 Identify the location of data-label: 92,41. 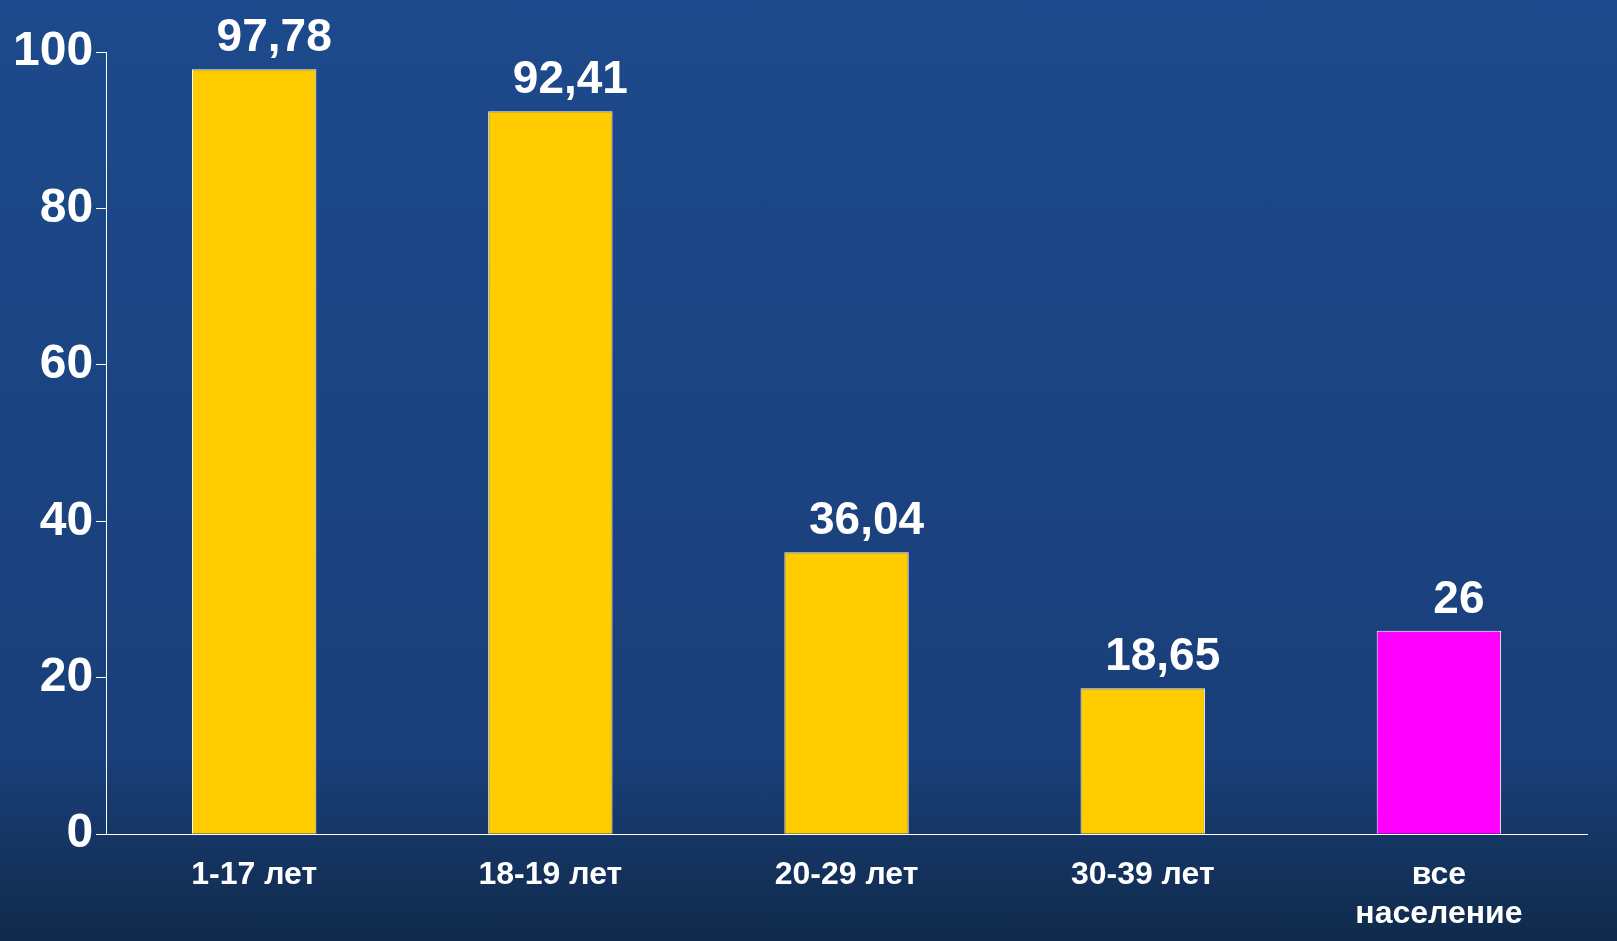
(570, 77).